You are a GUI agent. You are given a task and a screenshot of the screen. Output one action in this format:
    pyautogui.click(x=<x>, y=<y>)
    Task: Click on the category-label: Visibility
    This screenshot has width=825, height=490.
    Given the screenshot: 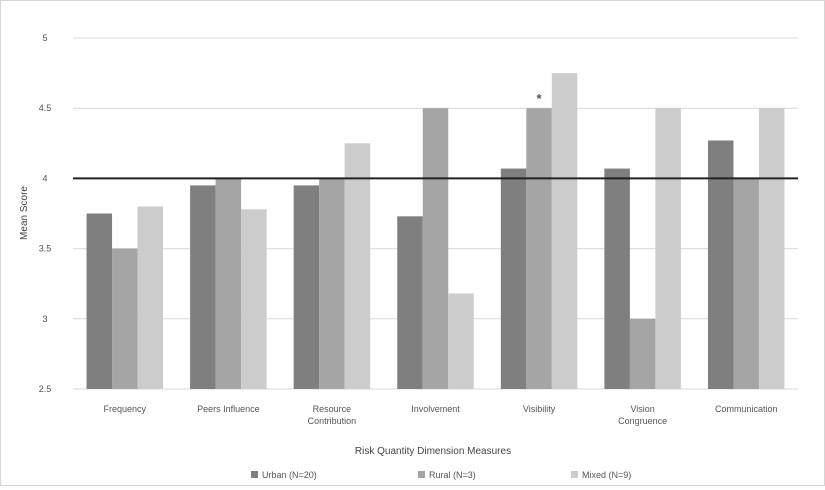 What is the action you would take?
    pyautogui.click(x=539, y=409)
    